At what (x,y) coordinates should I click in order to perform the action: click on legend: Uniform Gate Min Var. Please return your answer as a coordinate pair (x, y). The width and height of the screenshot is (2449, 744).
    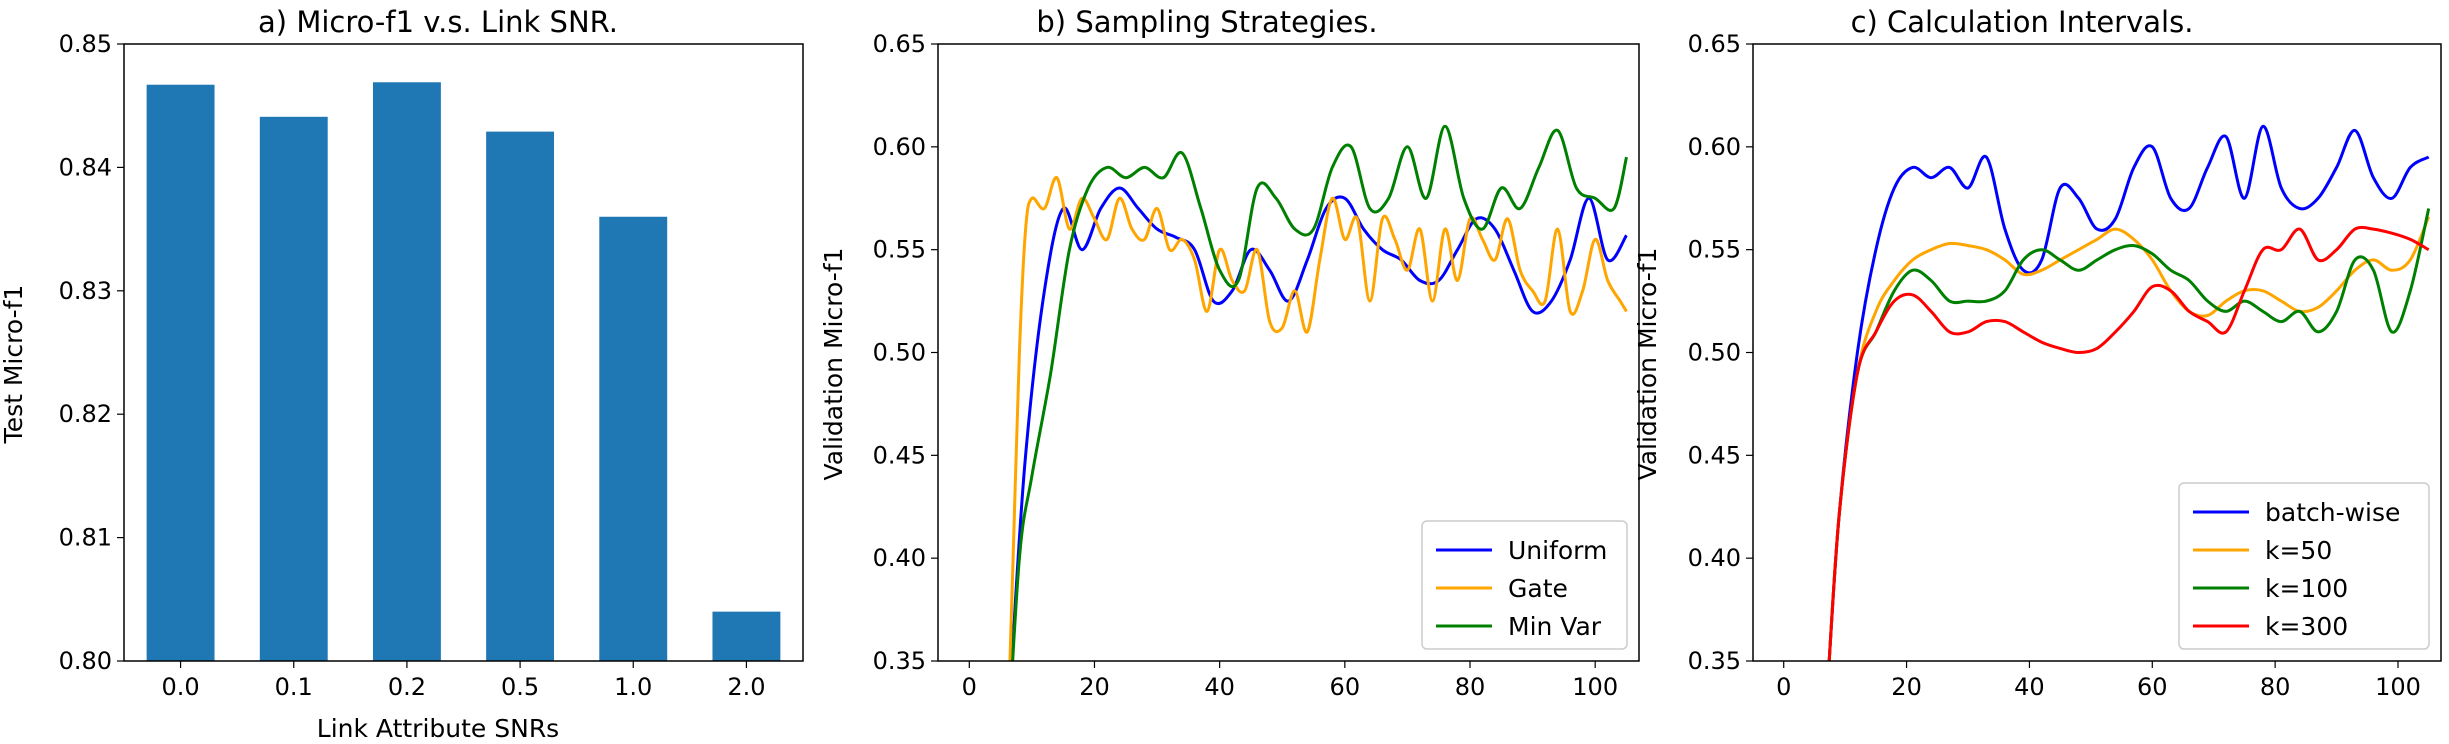
    Looking at the image, I should click on (1524, 585).